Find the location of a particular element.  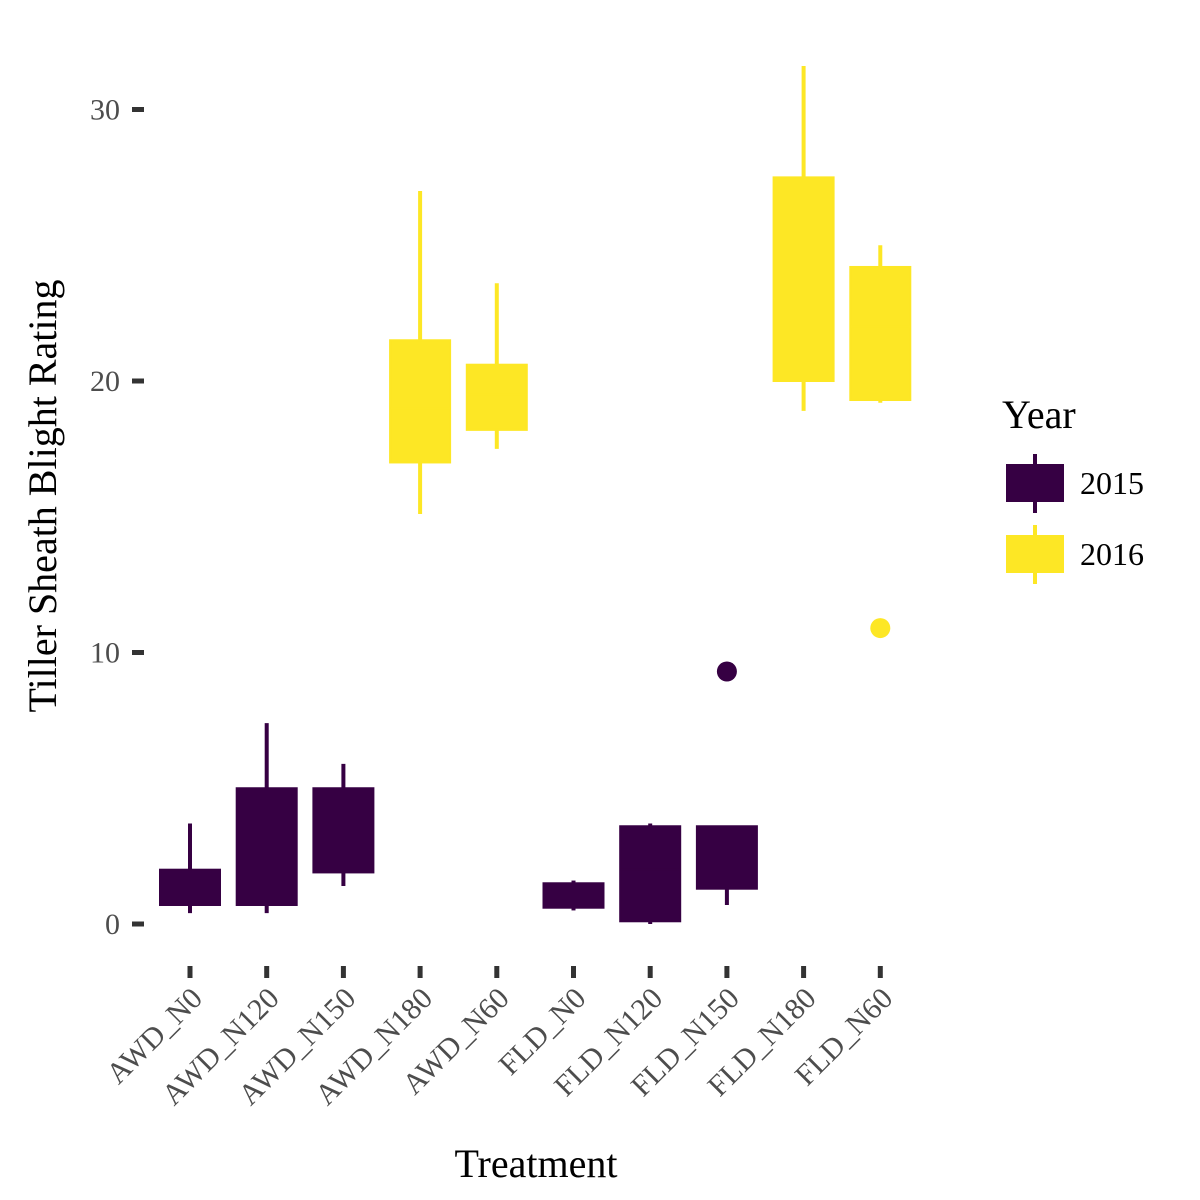

y-axis: 0 10 20 30 is located at coordinates (117, 517).